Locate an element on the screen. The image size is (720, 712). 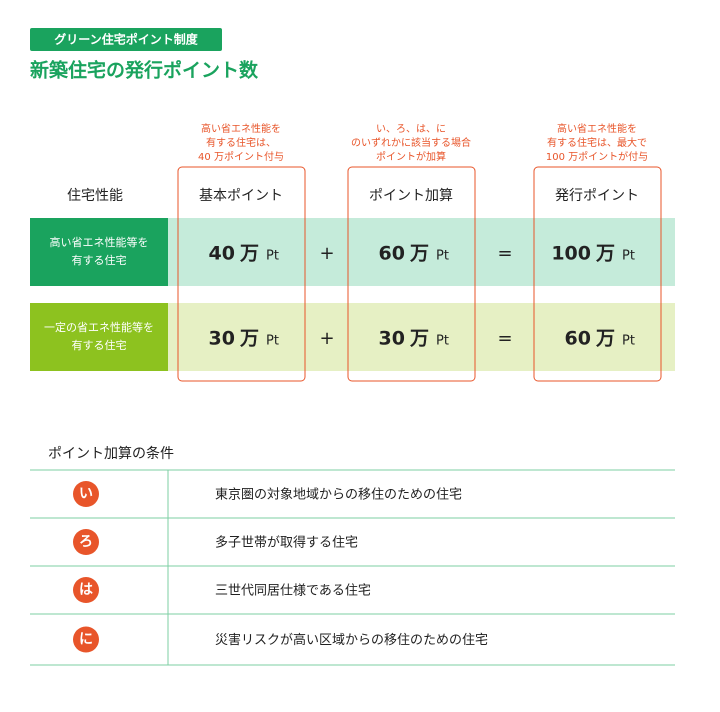
column-header: 住宅性能 is located at coordinates (95, 196).